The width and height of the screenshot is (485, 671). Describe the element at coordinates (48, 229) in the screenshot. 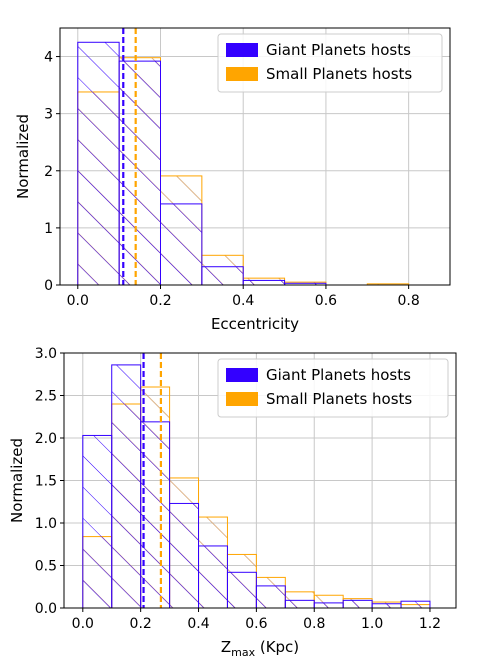

I see `y-tick-label: 1` at that location.